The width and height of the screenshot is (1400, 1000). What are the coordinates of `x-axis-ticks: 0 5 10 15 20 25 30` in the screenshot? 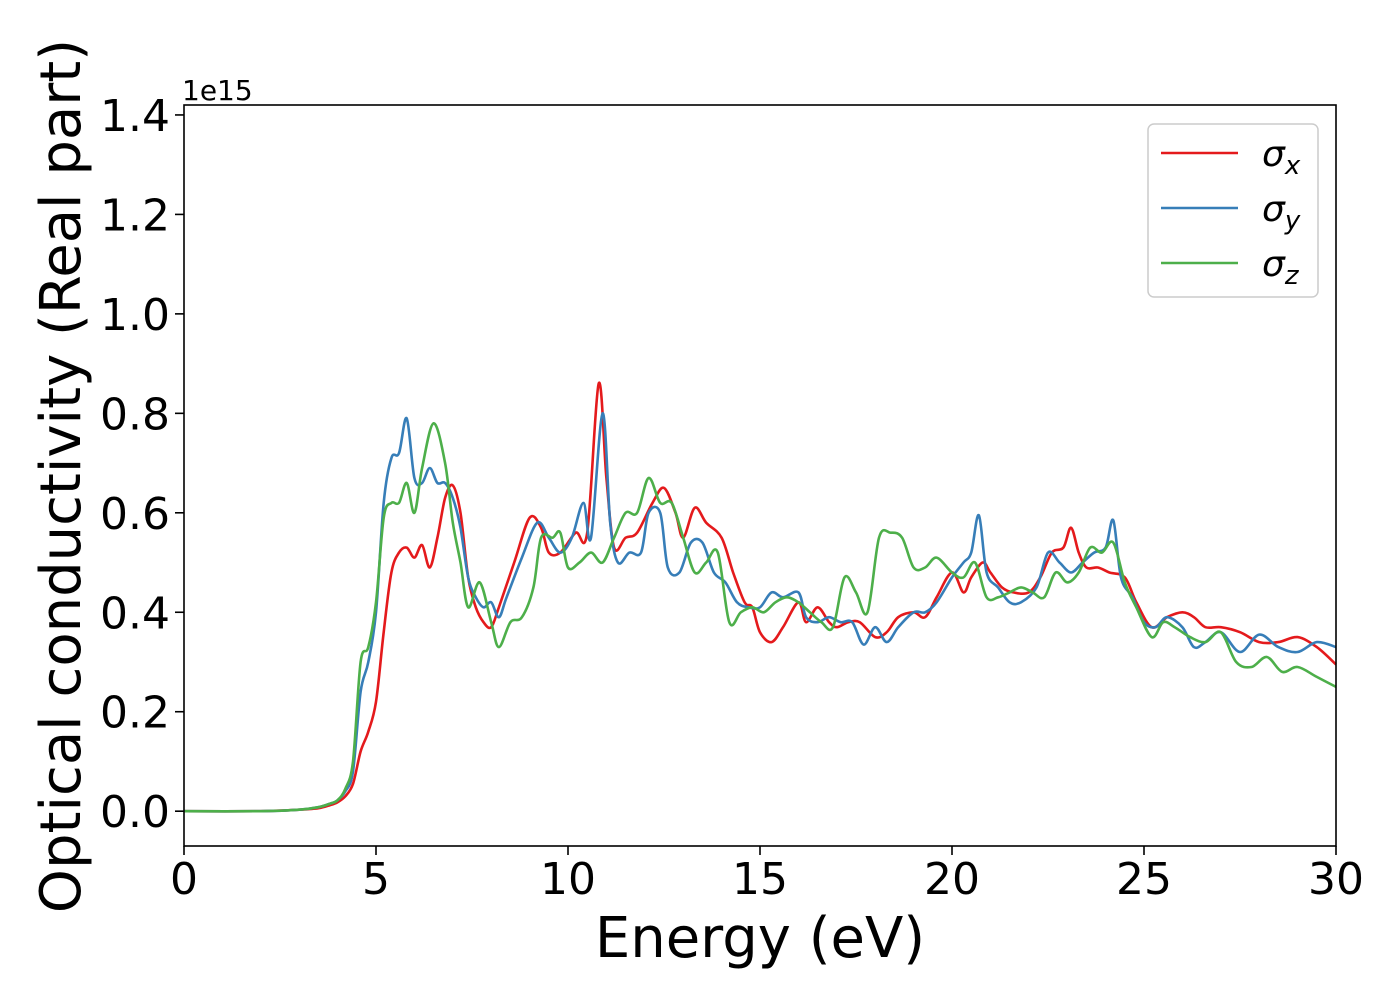 It's located at (767, 875).